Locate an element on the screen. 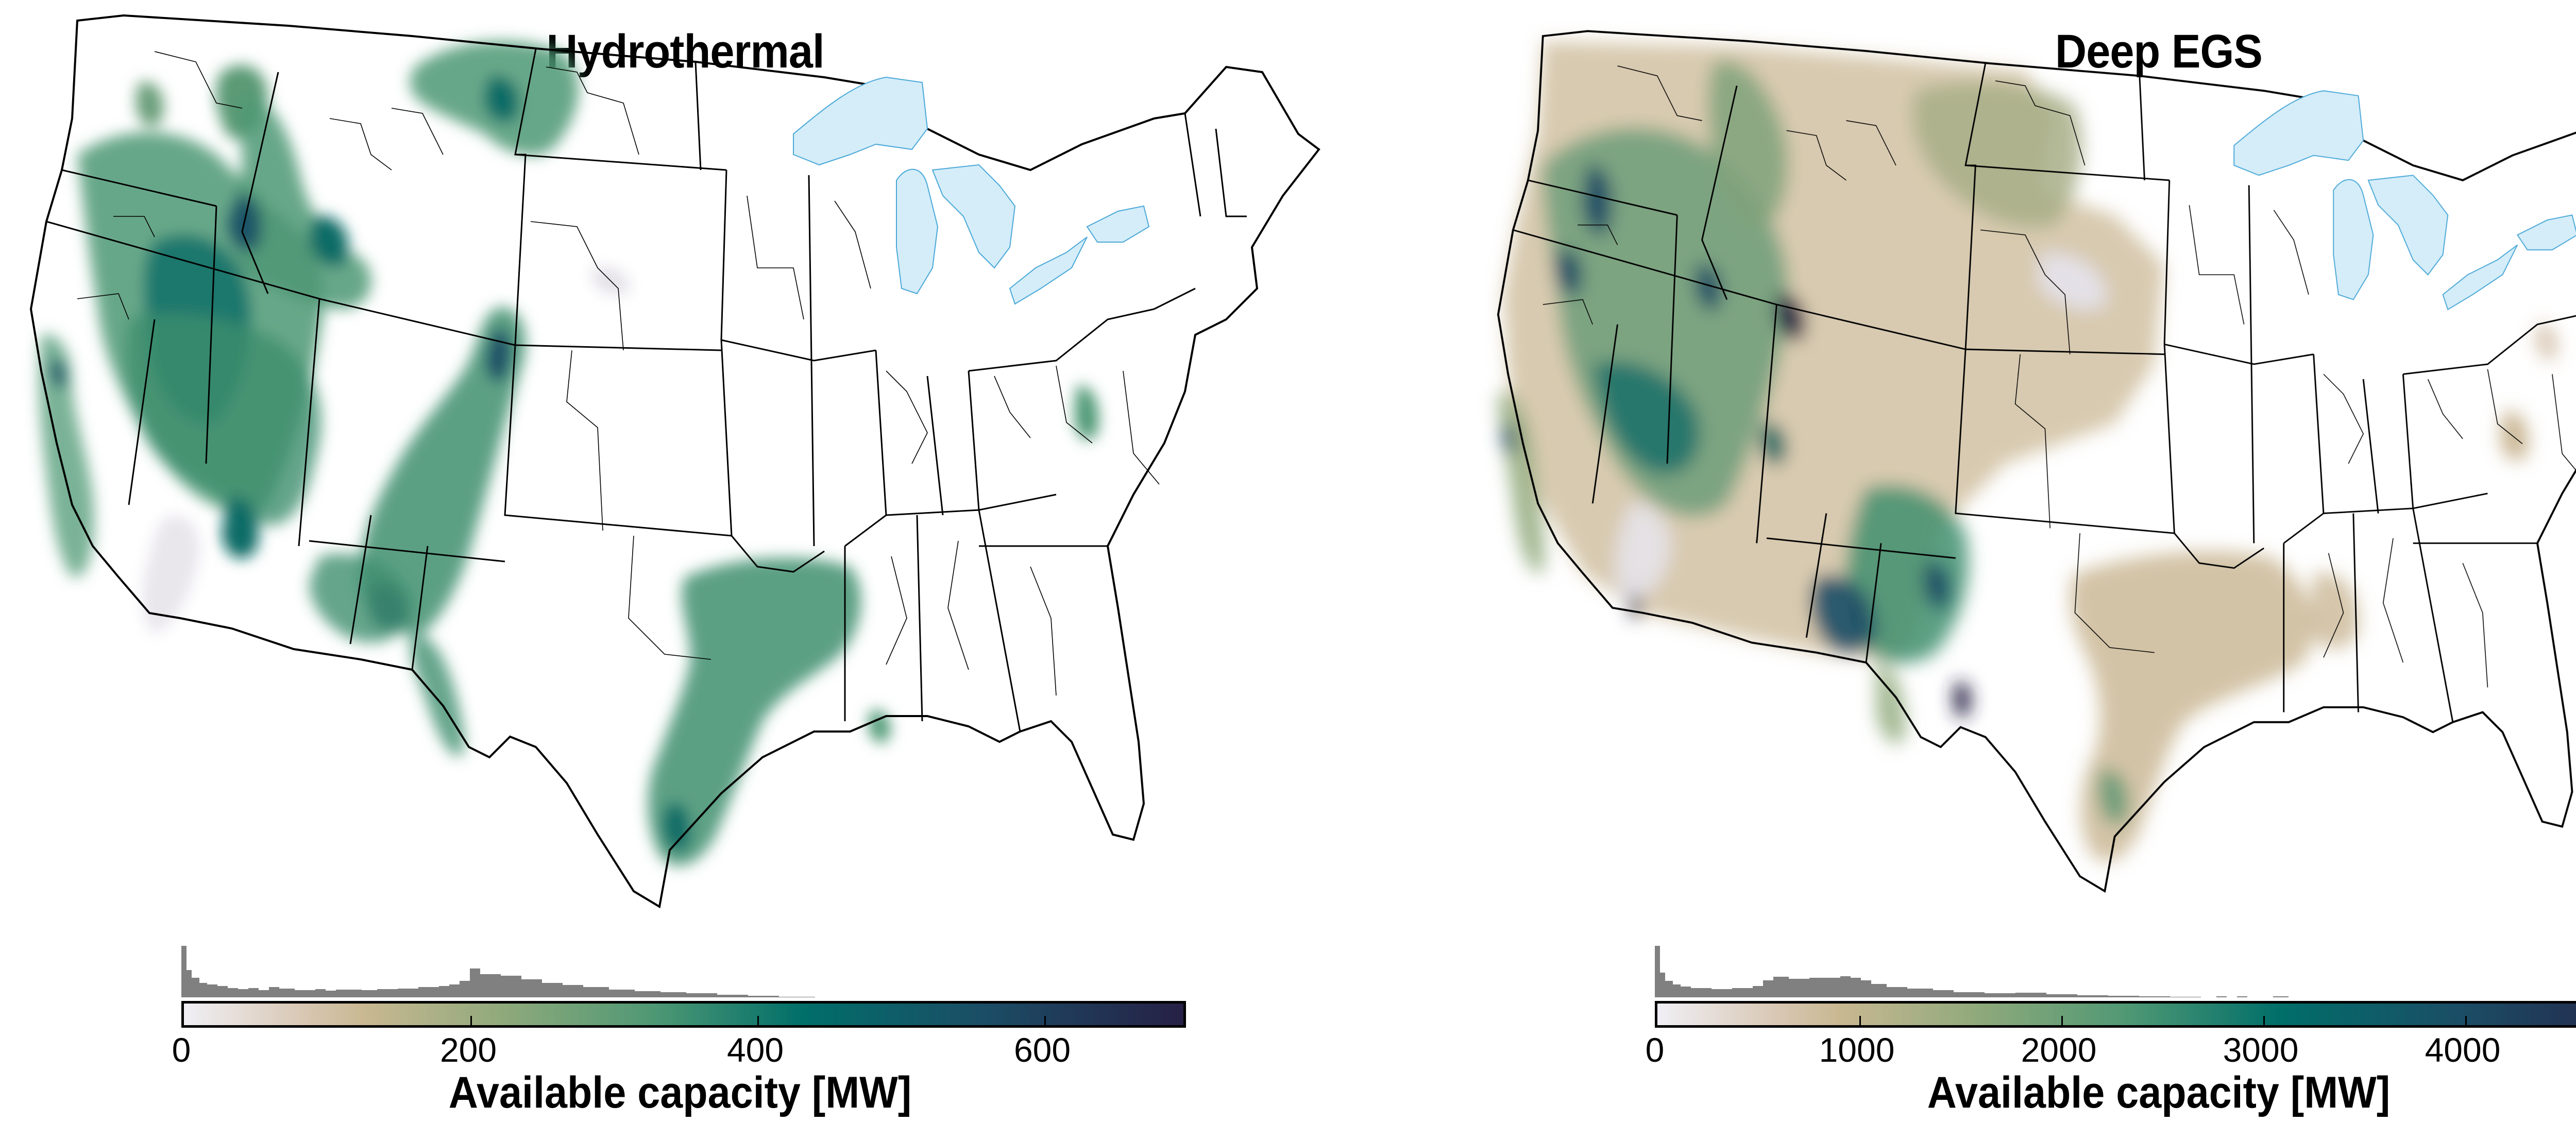 Image resolution: width=2576 pixels, height=1139 pixels. tick-label: 600 is located at coordinates (1042, 1050).